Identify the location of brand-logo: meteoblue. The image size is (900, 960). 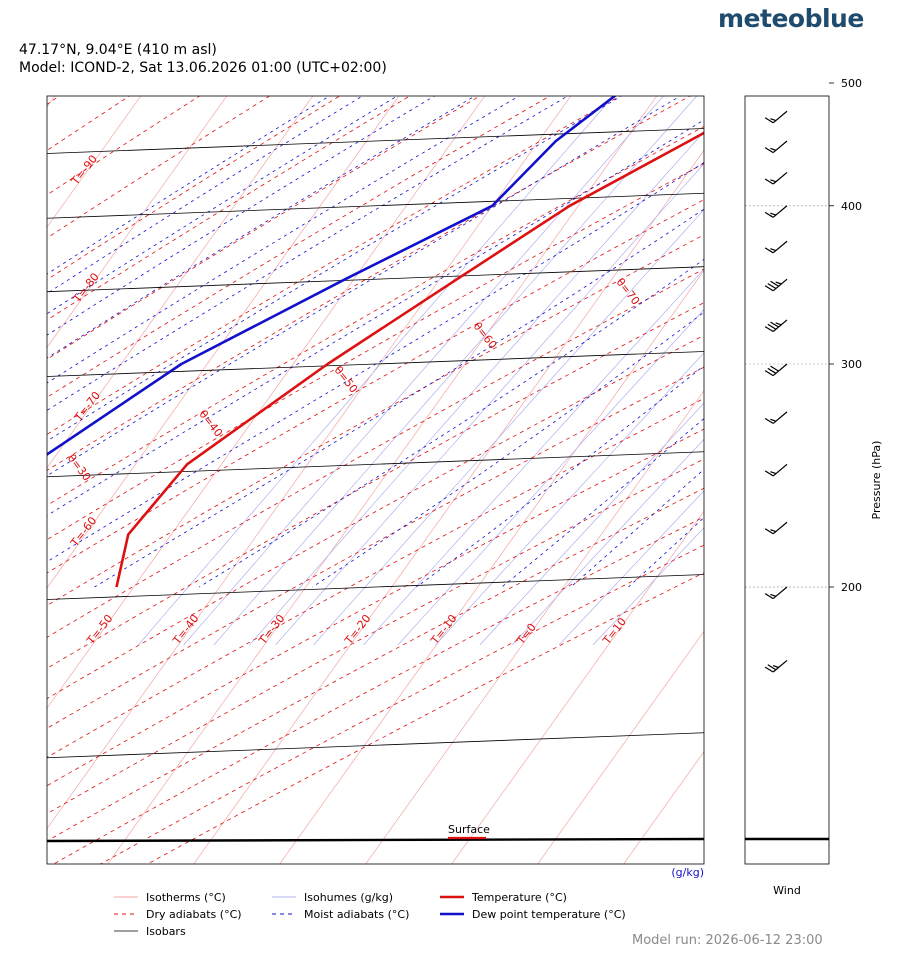
(791, 18).